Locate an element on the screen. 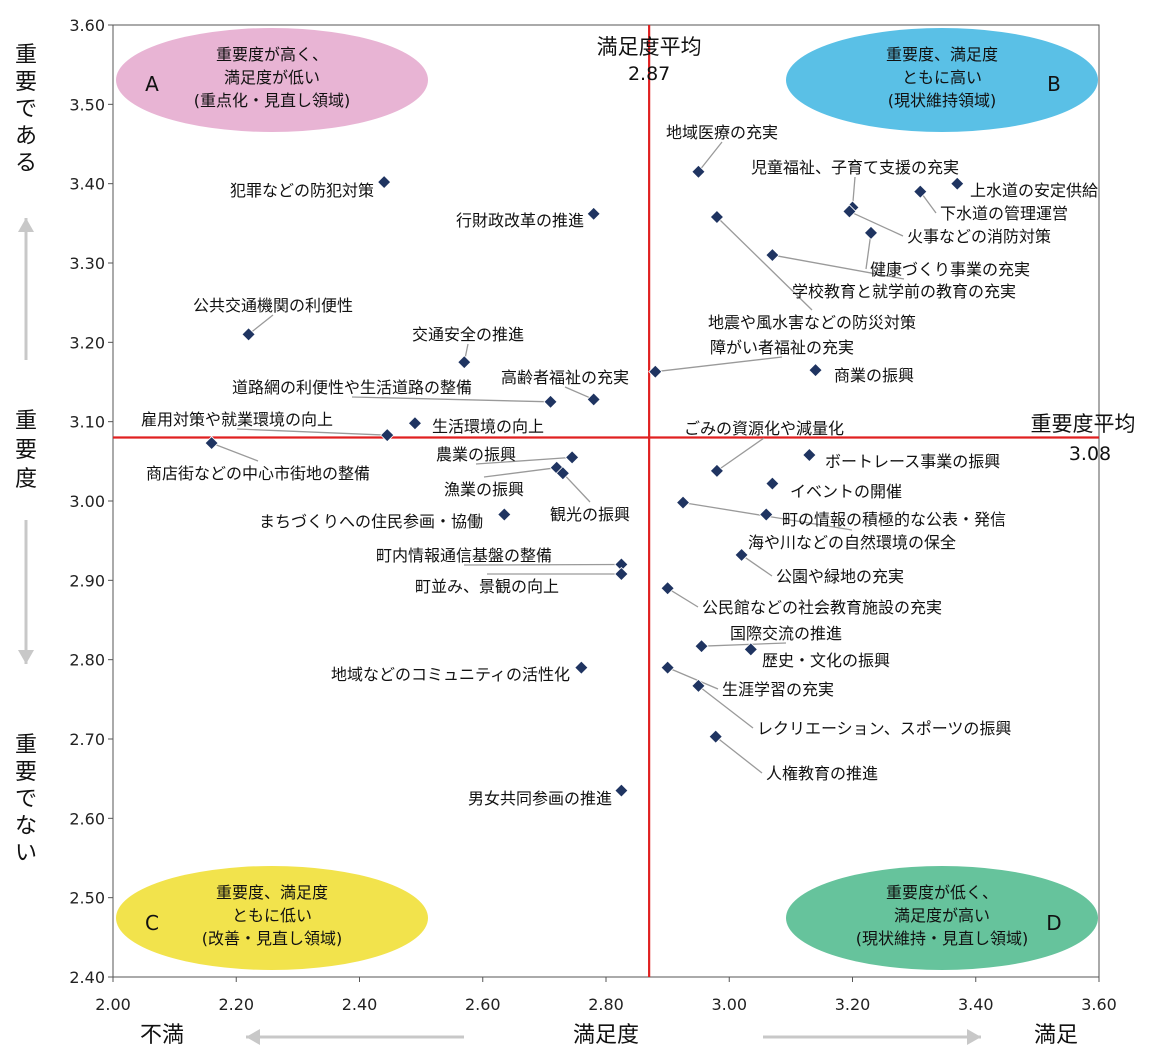 The width and height of the screenshot is (1153, 1046). x-tick-label: 2.00 is located at coordinates (113, 1004).